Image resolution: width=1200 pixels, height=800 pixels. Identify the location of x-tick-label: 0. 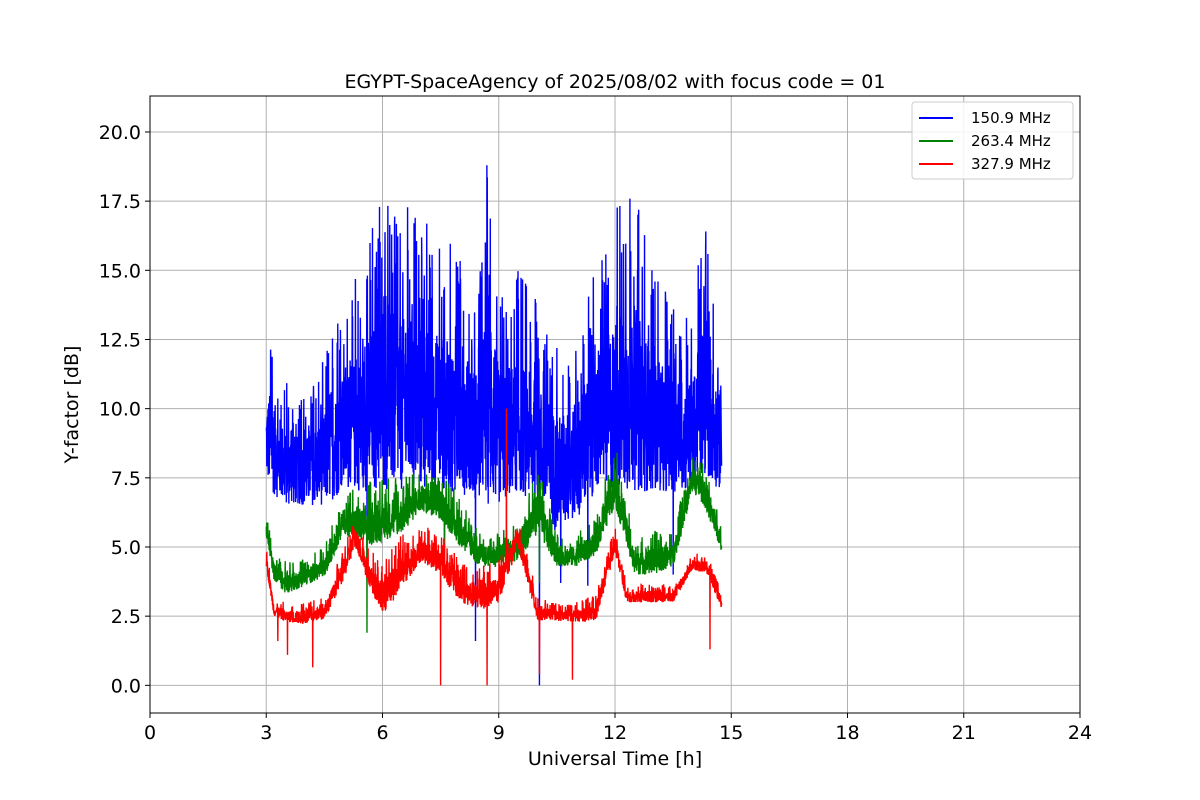
(150, 733).